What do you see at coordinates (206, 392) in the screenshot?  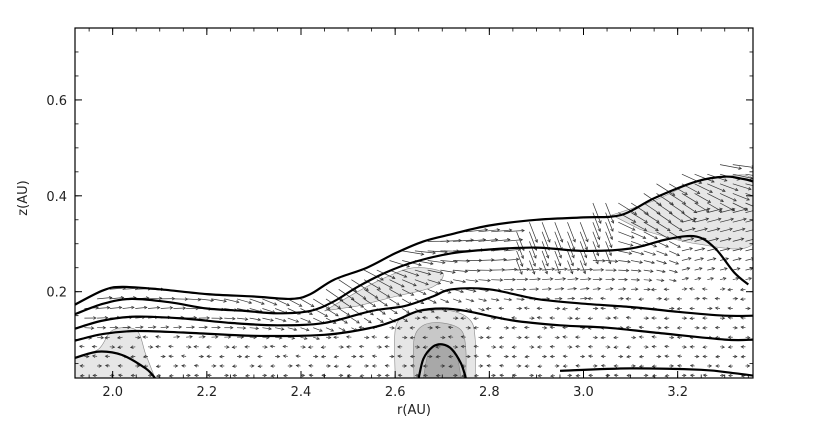 I see `x-tick-label: 2.2` at bounding box center [206, 392].